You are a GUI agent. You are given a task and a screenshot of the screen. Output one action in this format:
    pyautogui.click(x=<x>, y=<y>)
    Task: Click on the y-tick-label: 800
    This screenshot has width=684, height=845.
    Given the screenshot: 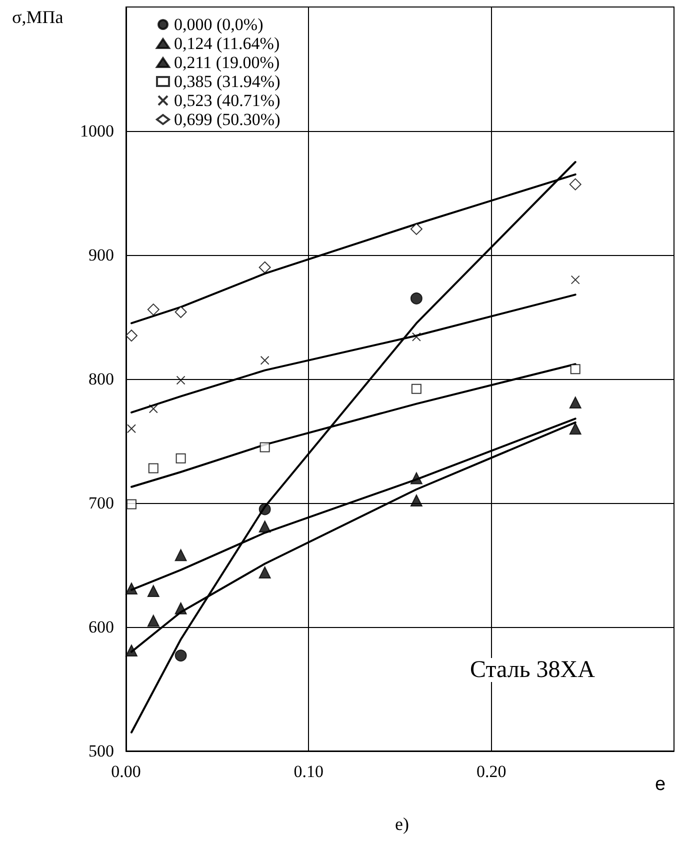 What is the action you would take?
    pyautogui.click(x=101, y=379)
    